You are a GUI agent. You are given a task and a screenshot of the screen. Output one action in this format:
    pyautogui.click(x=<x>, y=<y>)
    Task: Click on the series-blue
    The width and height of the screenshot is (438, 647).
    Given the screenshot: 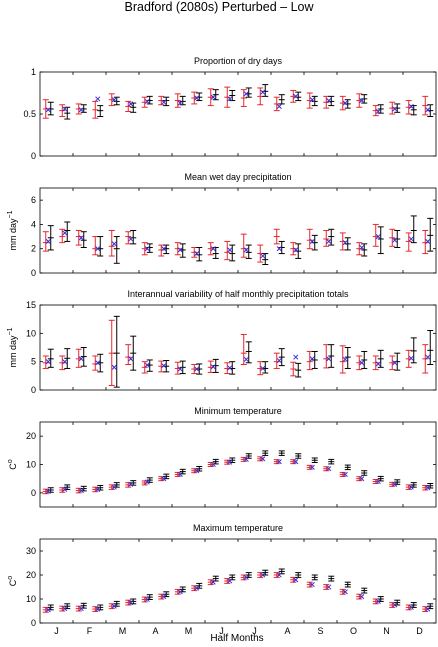 What is the action you would take?
    pyautogui.click(x=238, y=475)
    